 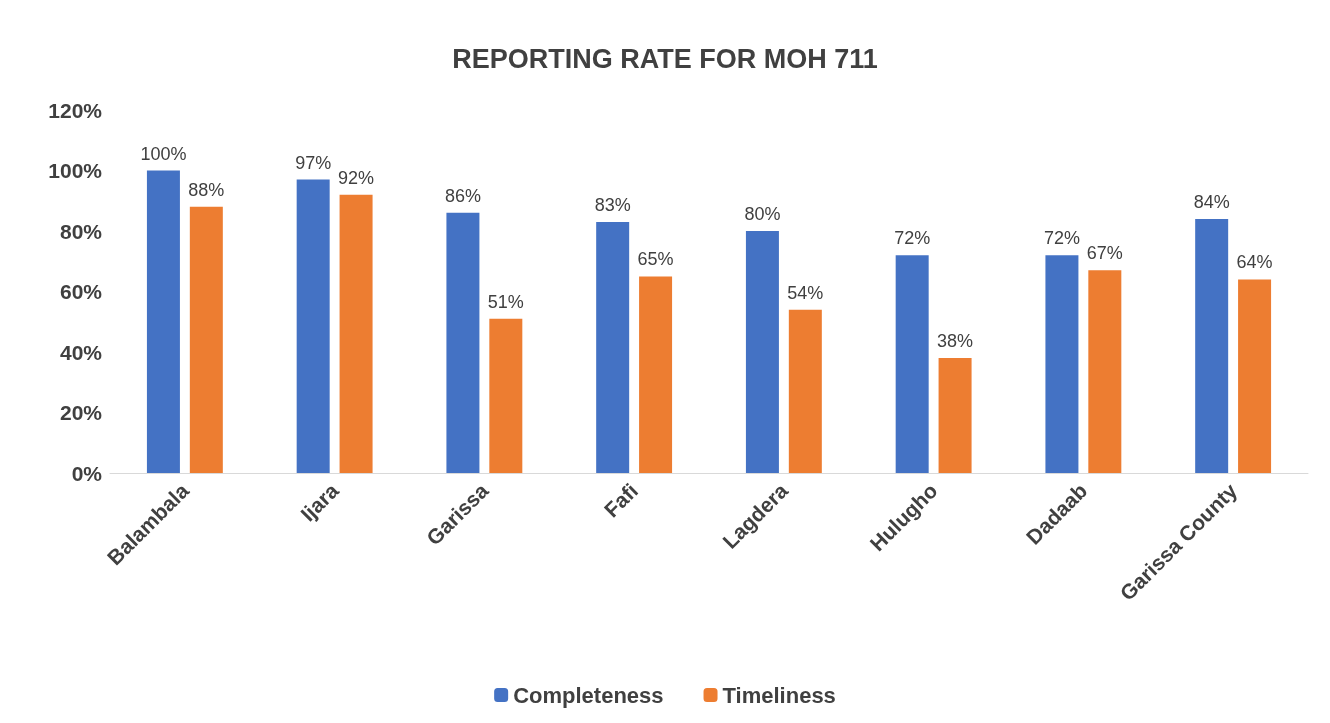 What do you see at coordinates (665, 58) in the screenshot?
I see `chart-title: REPORTING RATE FOR MOH 711` at bounding box center [665, 58].